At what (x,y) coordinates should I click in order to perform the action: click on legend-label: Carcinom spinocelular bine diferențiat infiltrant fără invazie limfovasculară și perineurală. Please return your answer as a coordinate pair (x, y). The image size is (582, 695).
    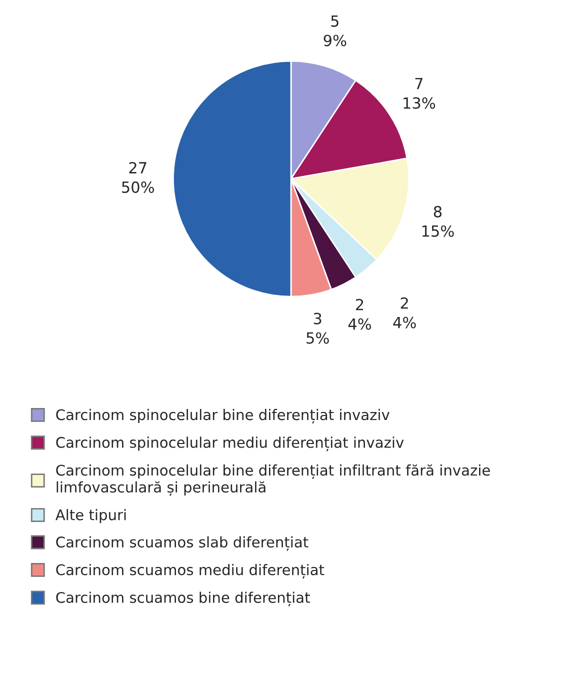
    Looking at the image, I should click on (273, 480).